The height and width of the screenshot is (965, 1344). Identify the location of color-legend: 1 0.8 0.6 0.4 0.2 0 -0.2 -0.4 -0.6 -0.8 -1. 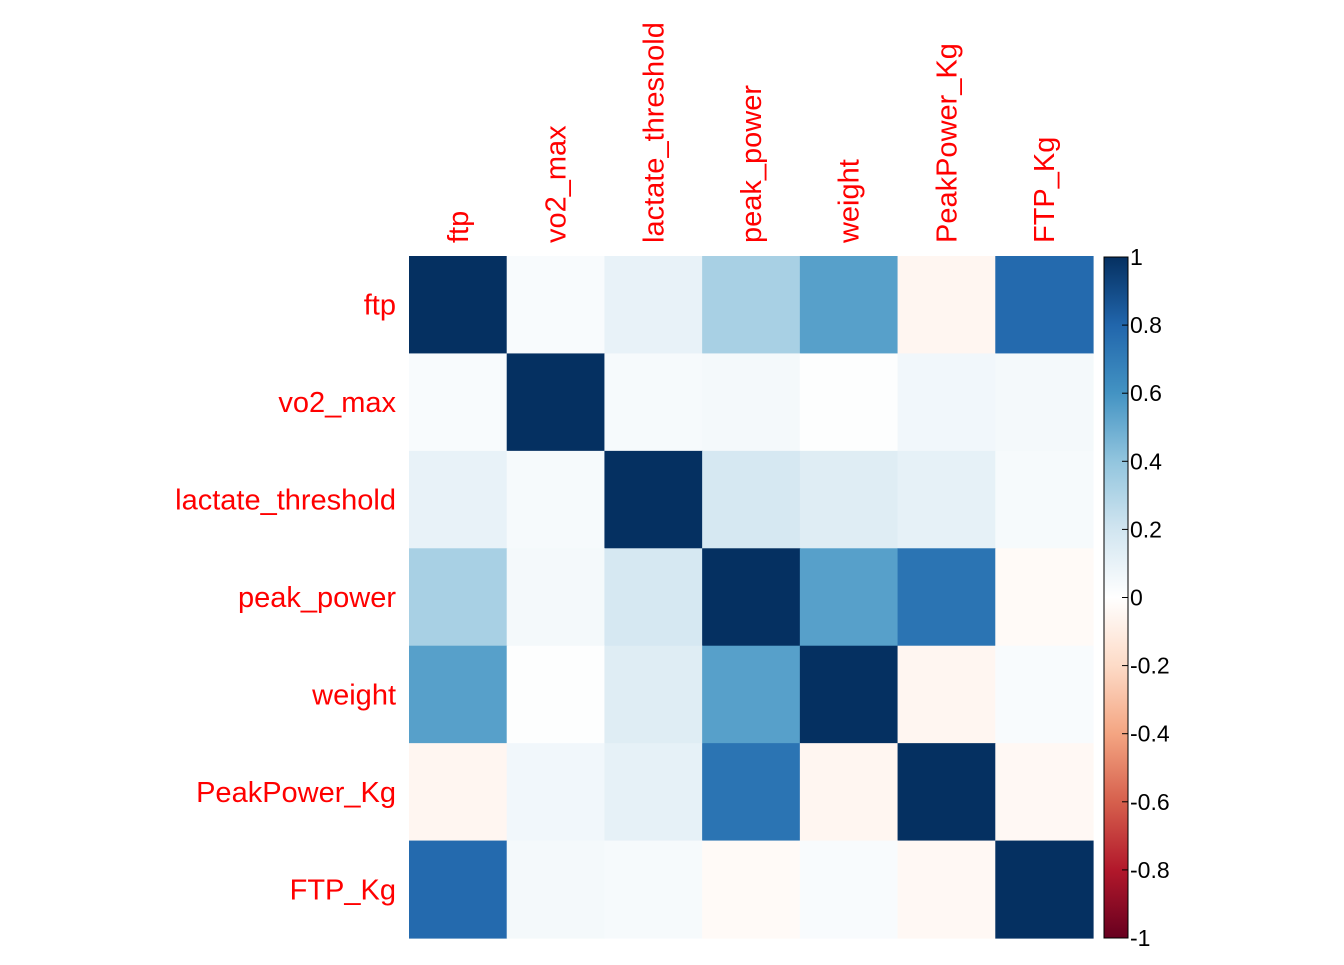
(1136, 597).